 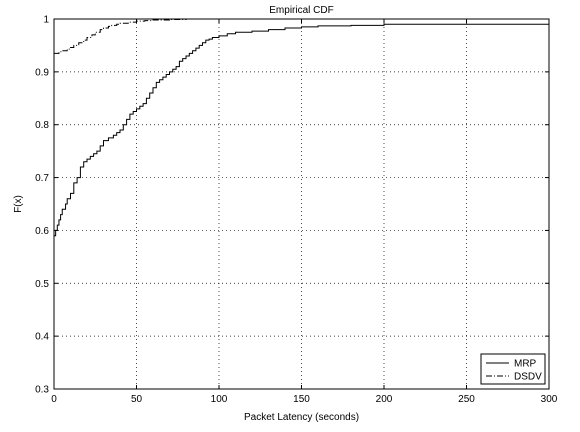 What do you see at coordinates (42, 390) in the screenshot?
I see `y-tick-label: 0.3` at bounding box center [42, 390].